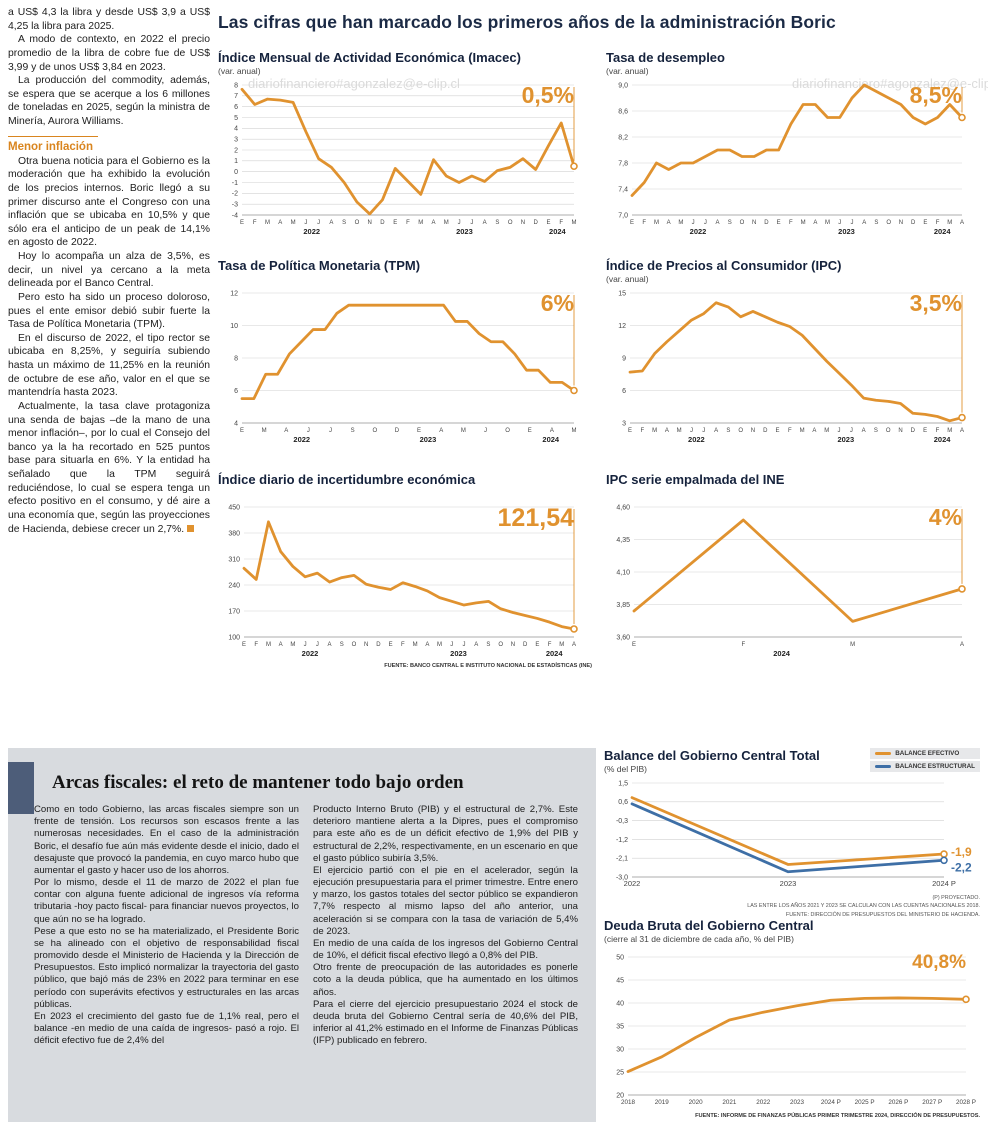 The width and height of the screenshot is (988, 1133). What do you see at coordinates (236, 391) in the screenshot?
I see `svg-text: 6` at bounding box center [236, 391].